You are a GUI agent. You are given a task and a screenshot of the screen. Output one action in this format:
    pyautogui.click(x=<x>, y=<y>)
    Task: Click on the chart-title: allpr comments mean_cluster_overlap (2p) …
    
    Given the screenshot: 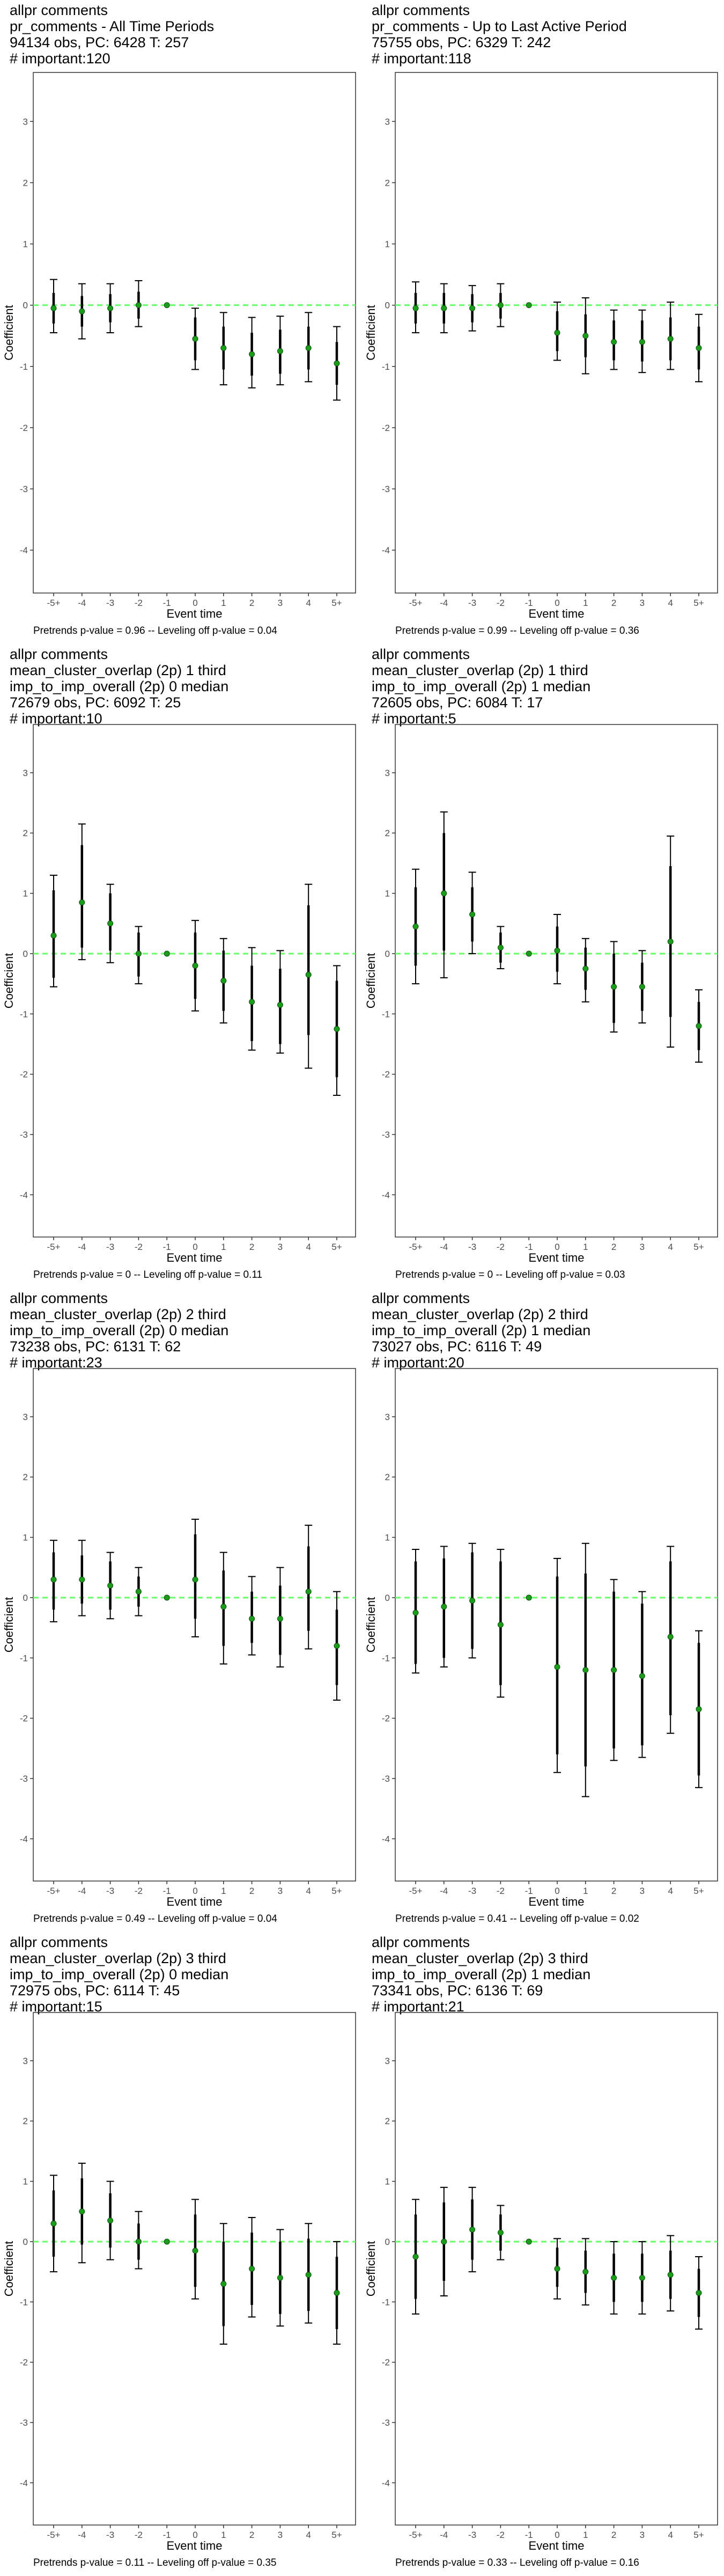 What is the action you would take?
    pyautogui.click(x=481, y=686)
    